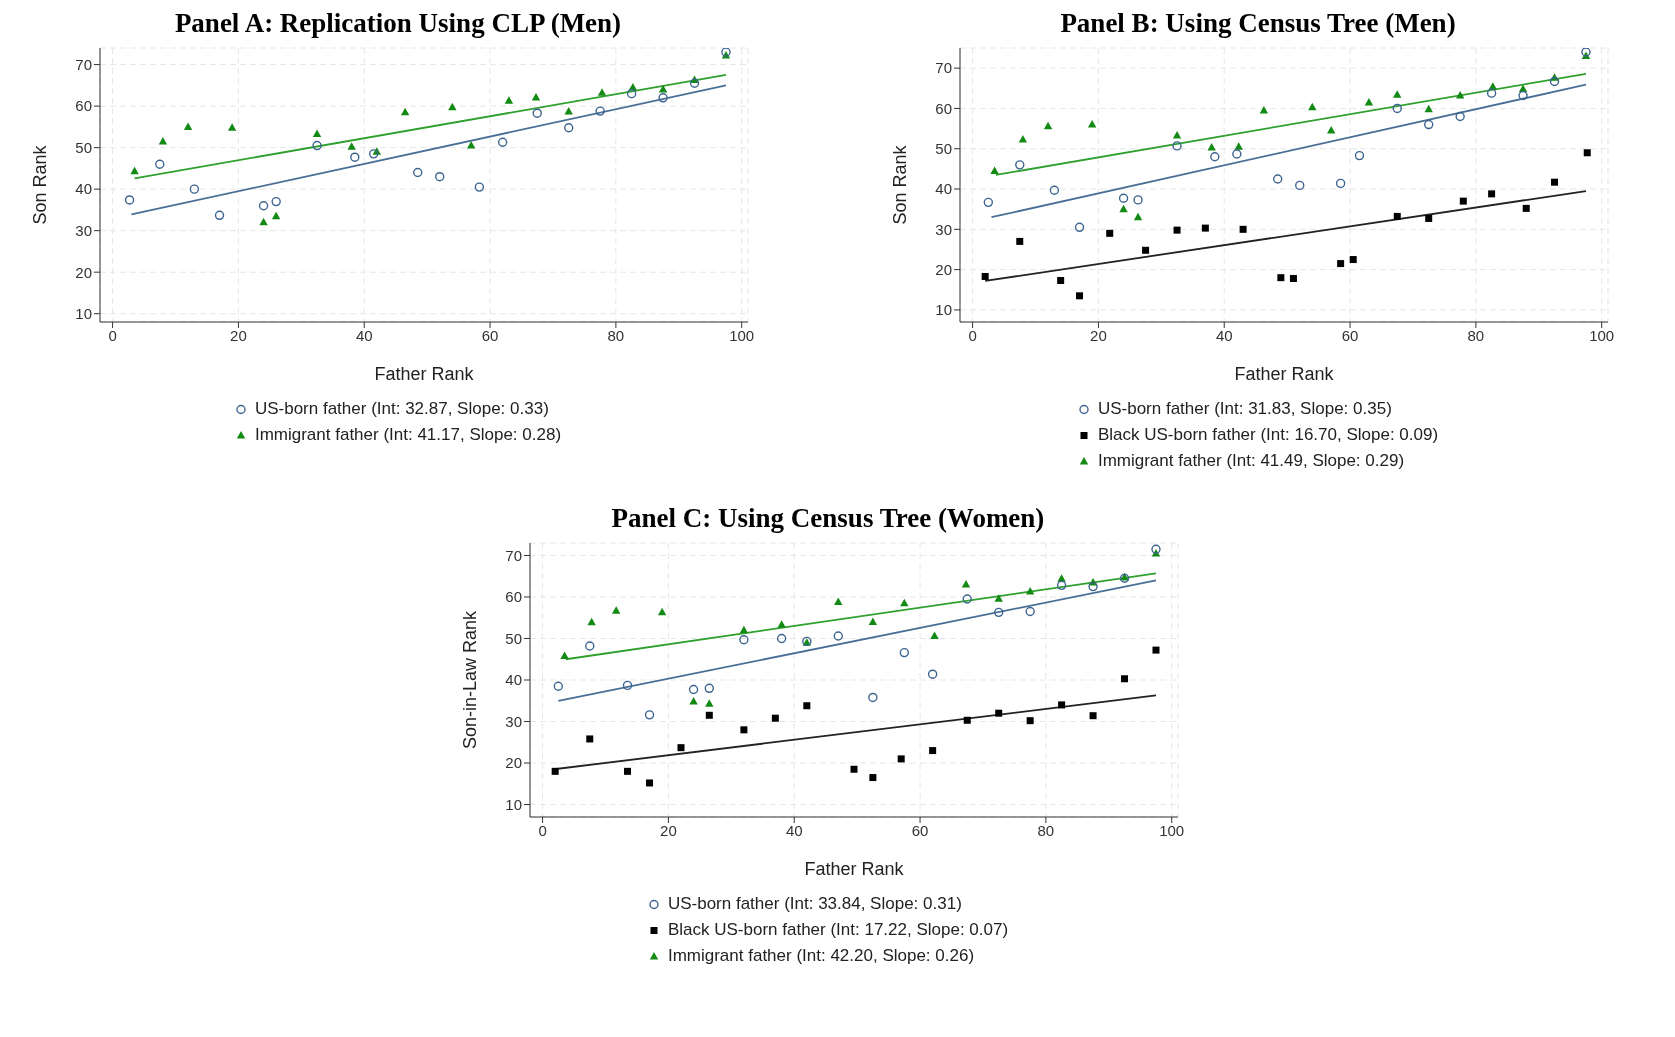  What do you see at coordinates (40, 184) in the screenshot?
I see `y-axis-title: Son Rank` at bounding box center [40, 184].